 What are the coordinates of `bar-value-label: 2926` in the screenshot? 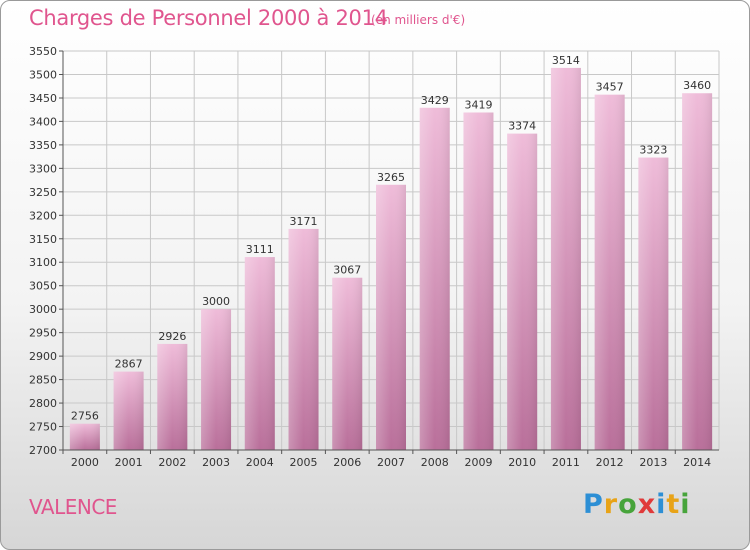 It's located at (172, 336).